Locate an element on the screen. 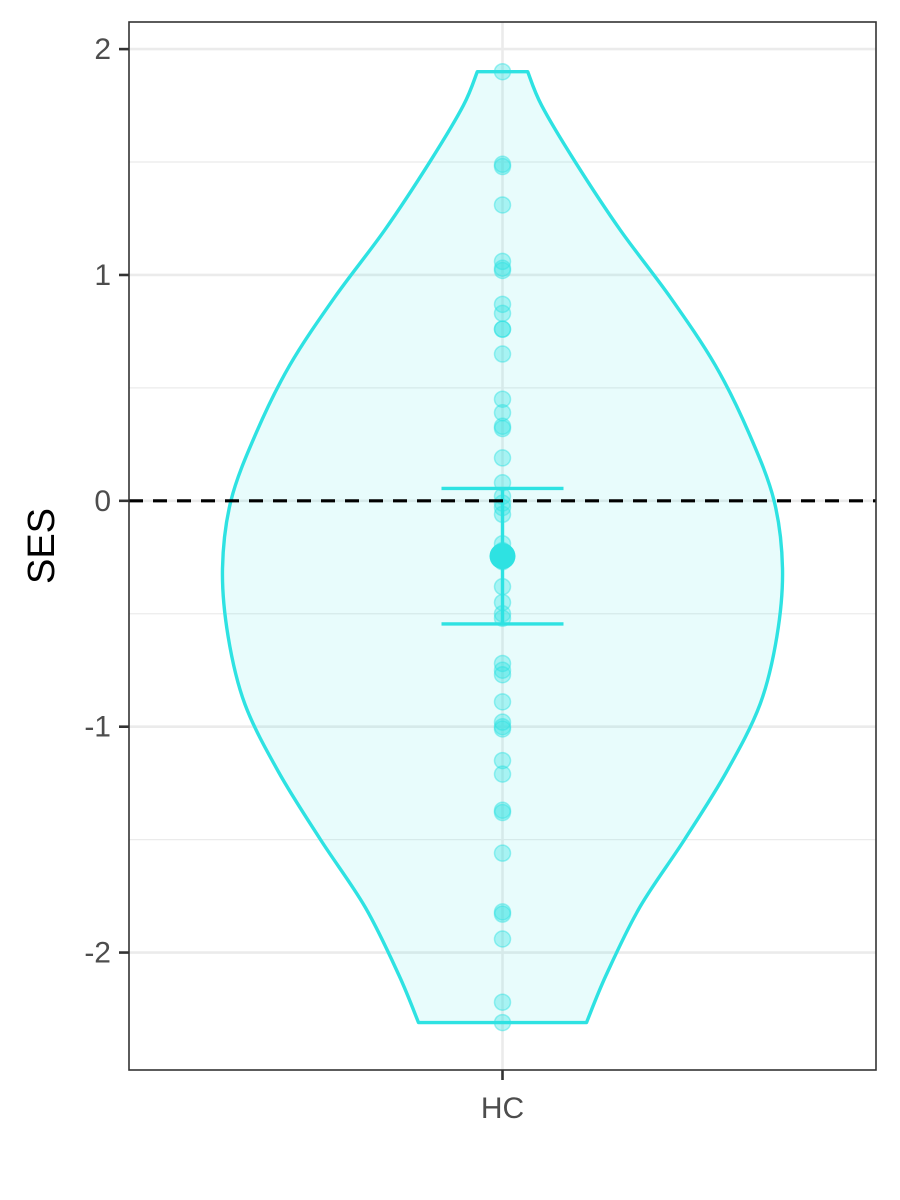  y-tick-label: -1 is located at coordinates (97, 727).